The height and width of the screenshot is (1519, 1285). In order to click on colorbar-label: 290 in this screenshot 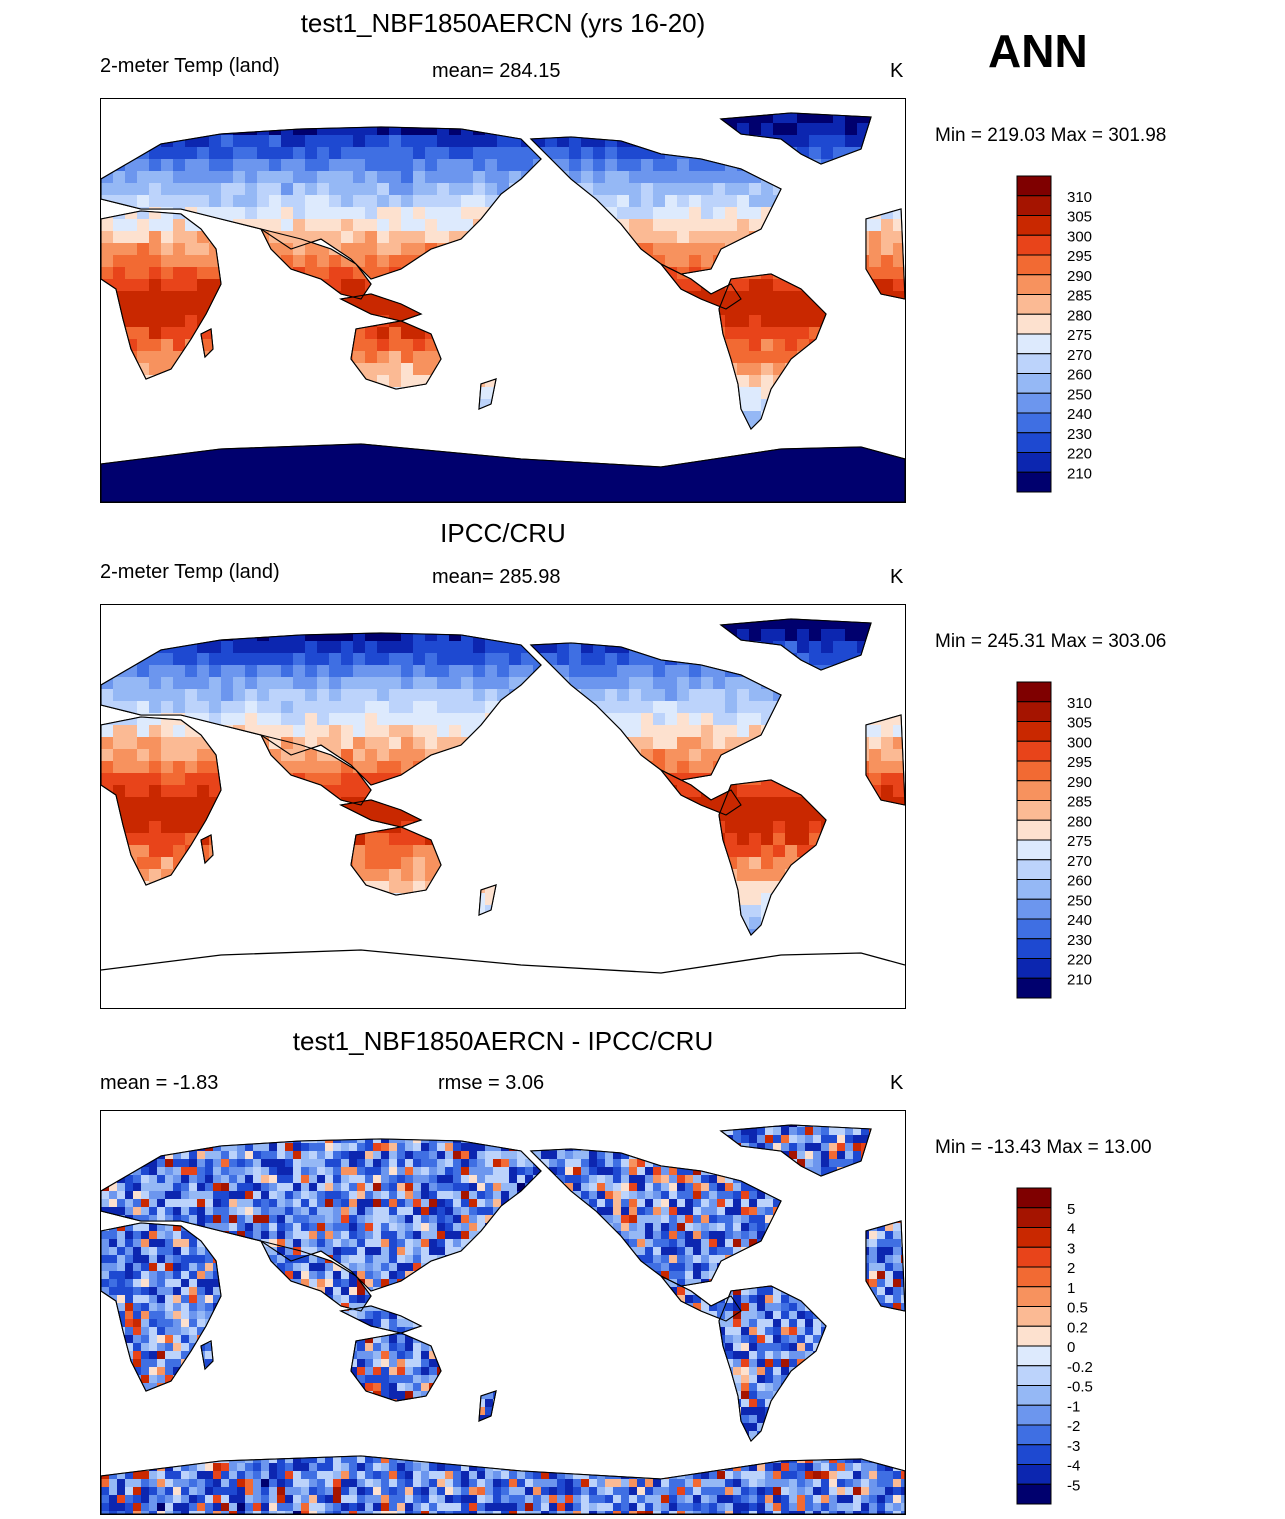, I will do `click(1079, 276)`.